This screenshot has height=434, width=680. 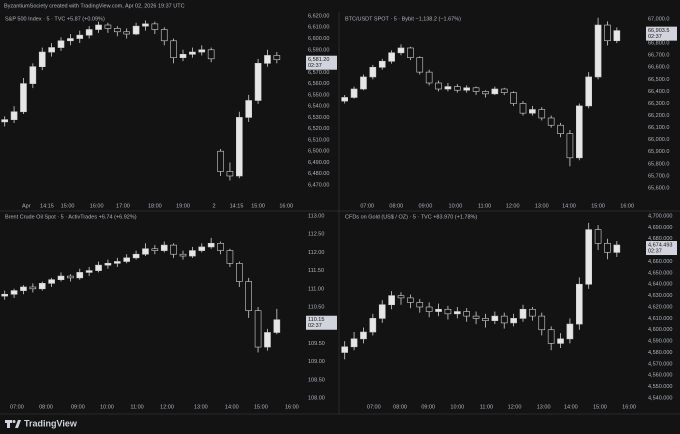 What do you see at coordinates (26, 206) in the screenshot?
I see `x-tick-label: Apr` at bounding box center [26, 206].